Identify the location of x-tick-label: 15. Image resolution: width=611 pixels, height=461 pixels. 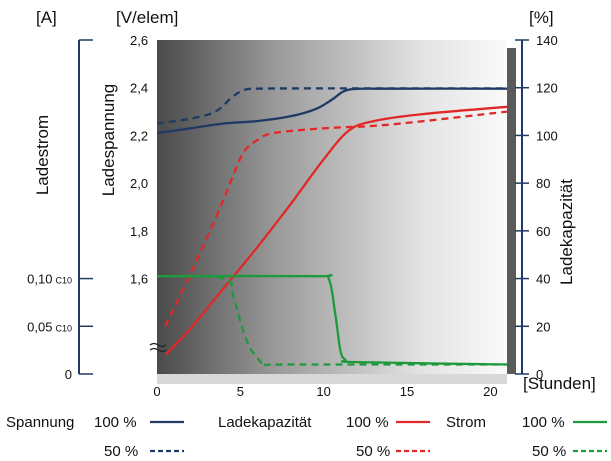
(407, 391).